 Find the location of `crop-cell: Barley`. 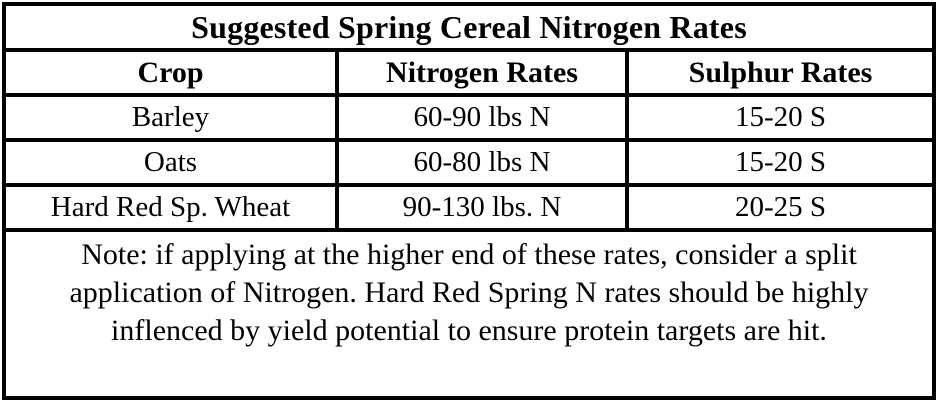

crop-cell: Barley is located at coordinates (172, 117).